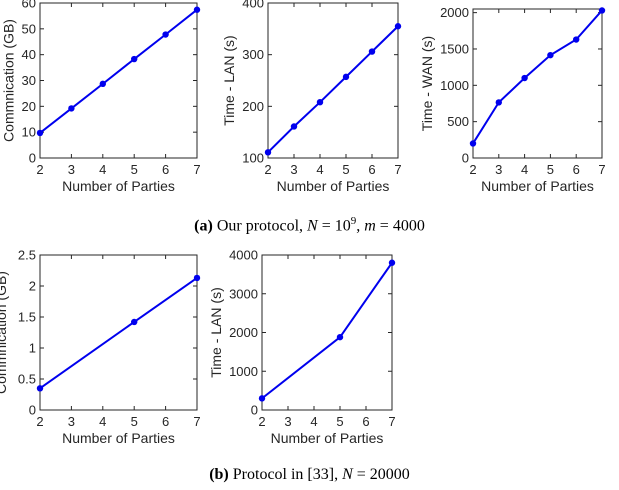  Describe the element at coordinates (29, 132) in the screenshot. I see `y-tick-label: 10` at that location.